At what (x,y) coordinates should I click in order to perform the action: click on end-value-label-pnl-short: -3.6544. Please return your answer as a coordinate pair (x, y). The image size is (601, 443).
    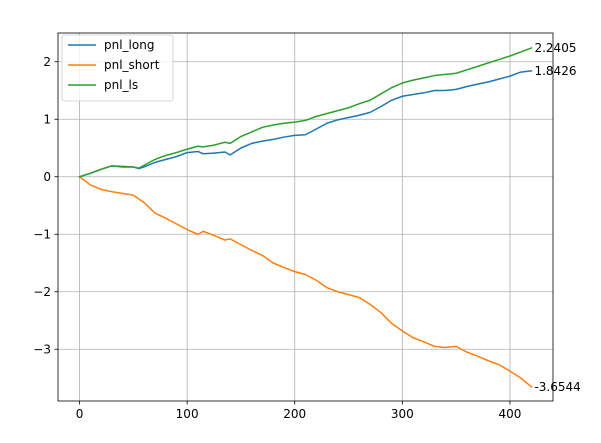
    Looking at the image, I should click on (557, 387).